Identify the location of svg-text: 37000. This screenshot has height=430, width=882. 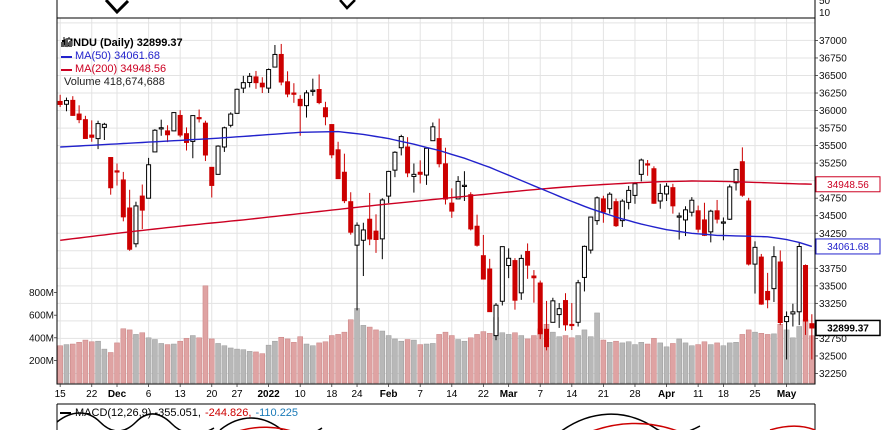
(833, 41).